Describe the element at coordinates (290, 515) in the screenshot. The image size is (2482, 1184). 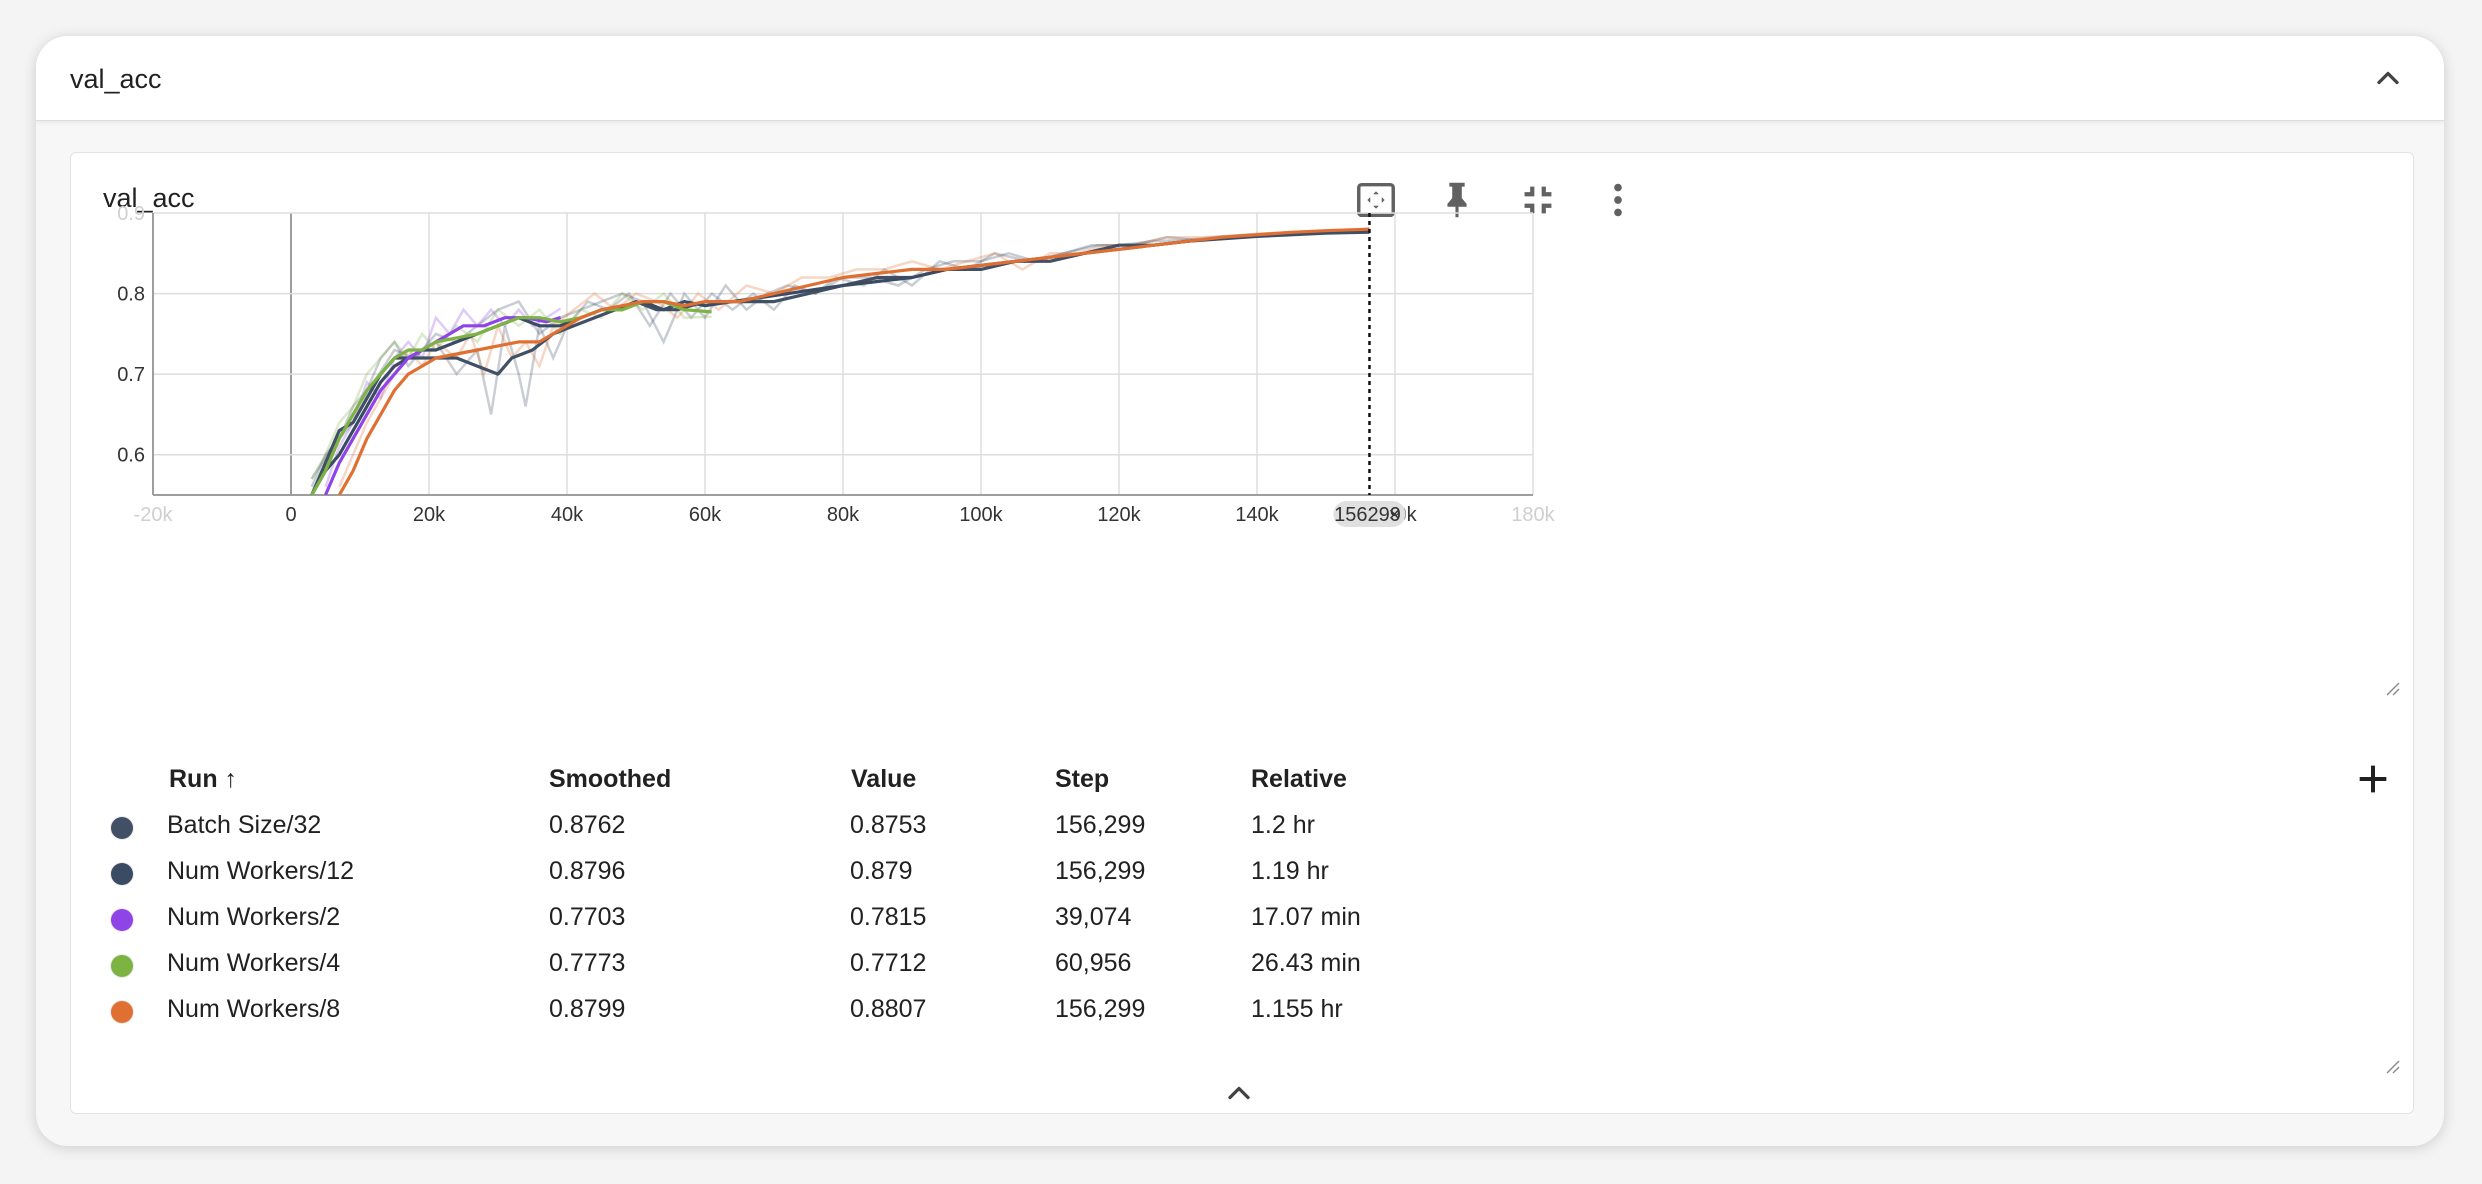
I see `x-tick-label: 0` at that location.